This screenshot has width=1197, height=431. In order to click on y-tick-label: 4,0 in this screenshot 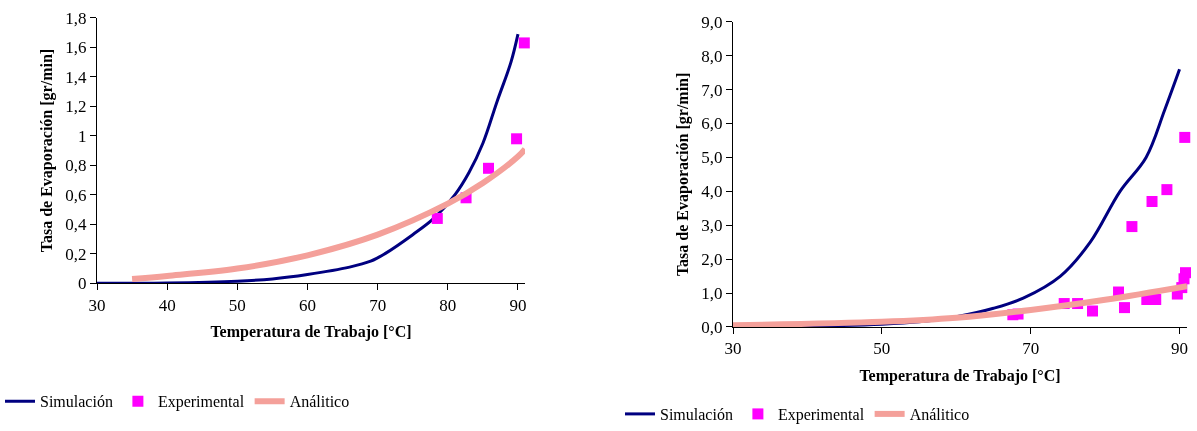, I will do `click(712, 192)`.